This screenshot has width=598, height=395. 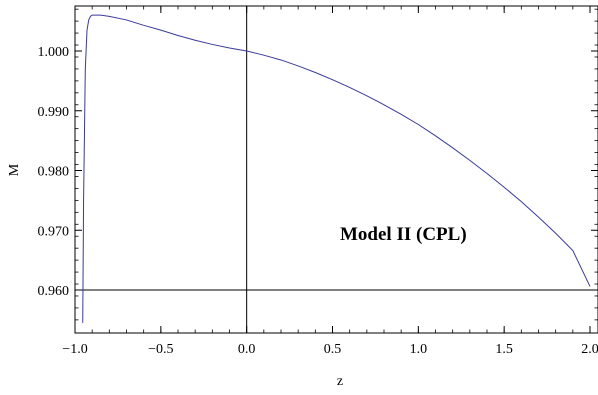 I want to click on x-tick-label: 1.0, so click(x=419, y=349).